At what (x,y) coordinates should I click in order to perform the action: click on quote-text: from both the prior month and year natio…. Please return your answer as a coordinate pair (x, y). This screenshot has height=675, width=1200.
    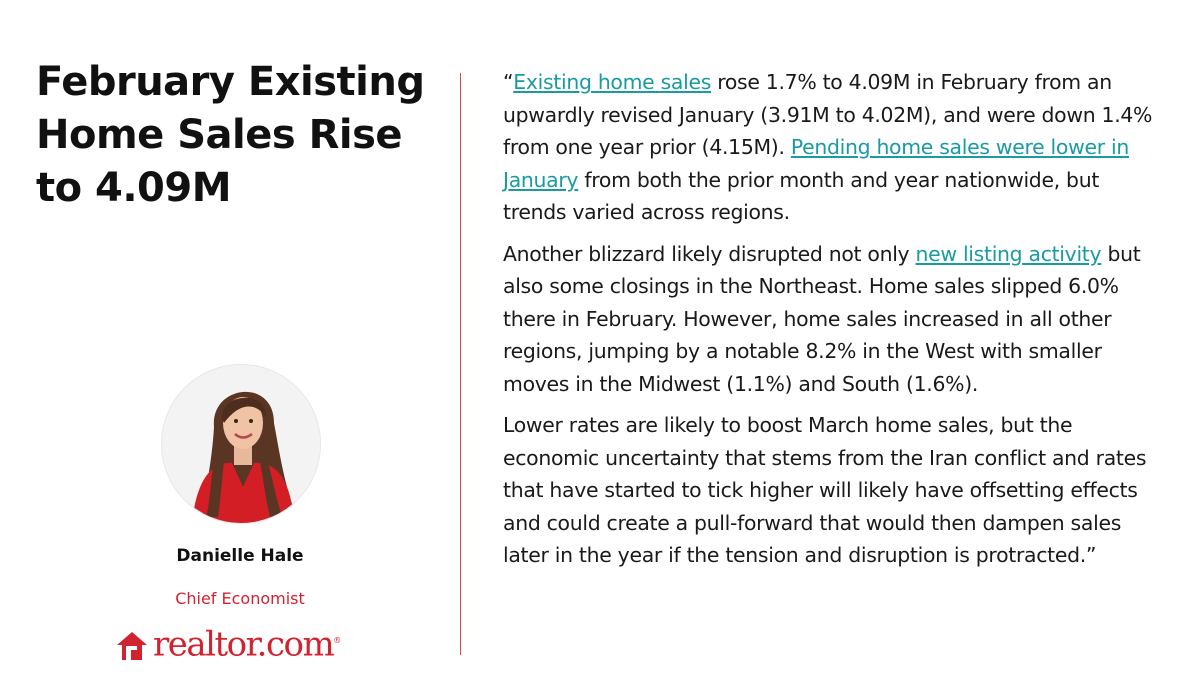
    Looking at the image, I should click on (801, 196).